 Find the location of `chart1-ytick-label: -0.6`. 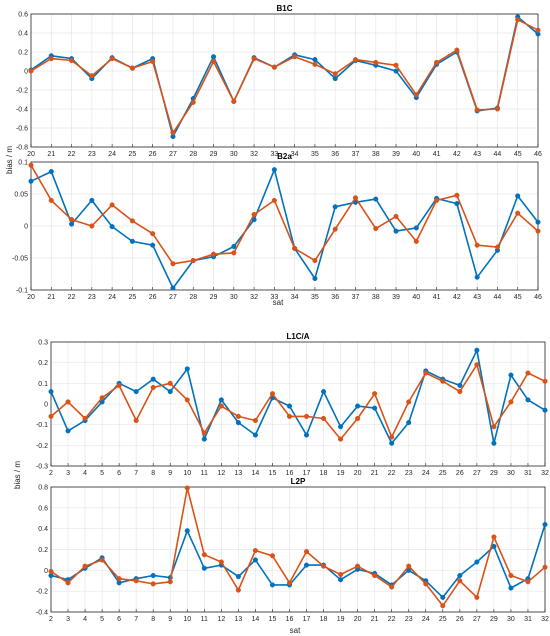

chart1-ytick-label: -0.6 is located at coordinates (22, 129).